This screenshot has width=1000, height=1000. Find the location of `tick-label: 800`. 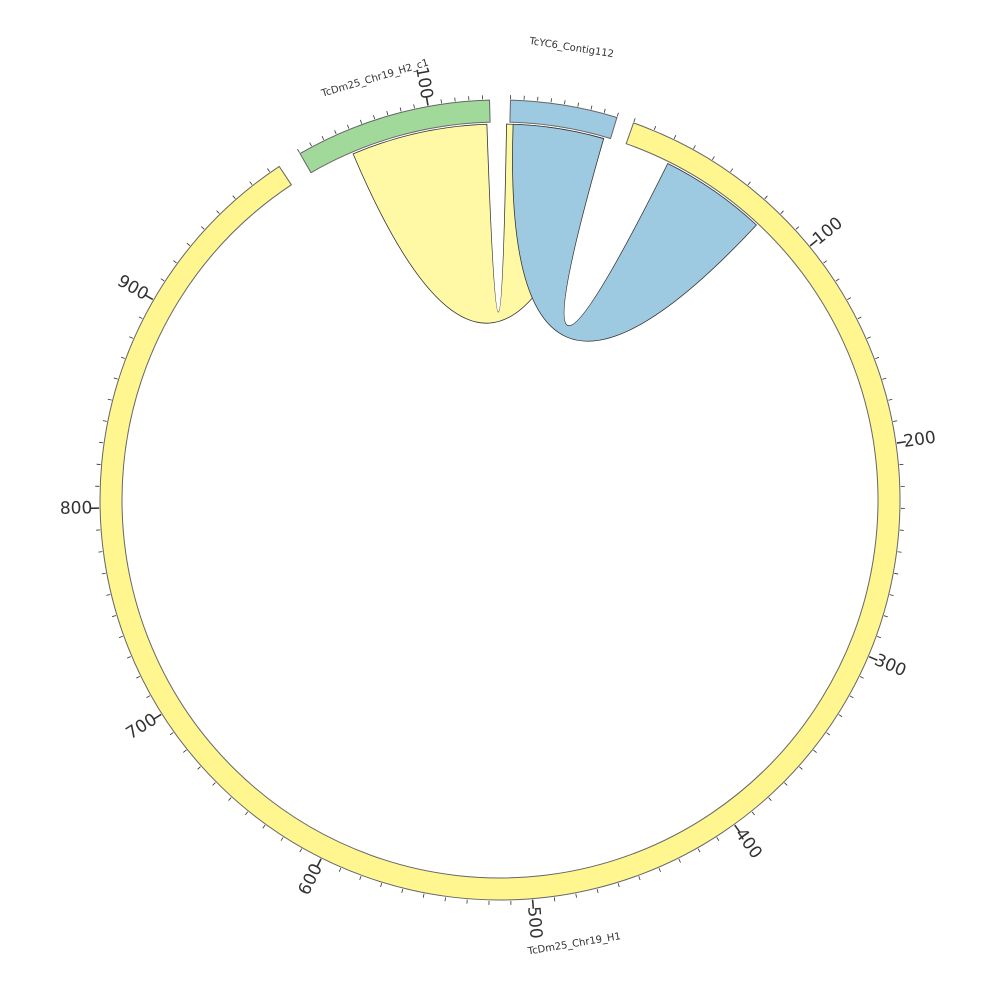

tick-label: 800 is located at coordinates (76, 508).